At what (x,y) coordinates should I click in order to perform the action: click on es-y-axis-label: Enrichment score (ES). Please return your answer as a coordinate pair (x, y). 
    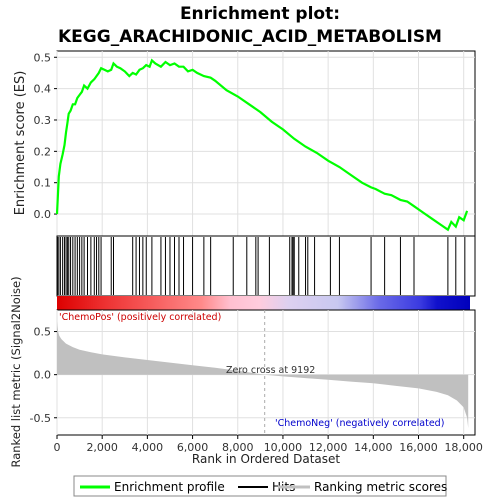
    Looking at the image, I should click on (20, 143).